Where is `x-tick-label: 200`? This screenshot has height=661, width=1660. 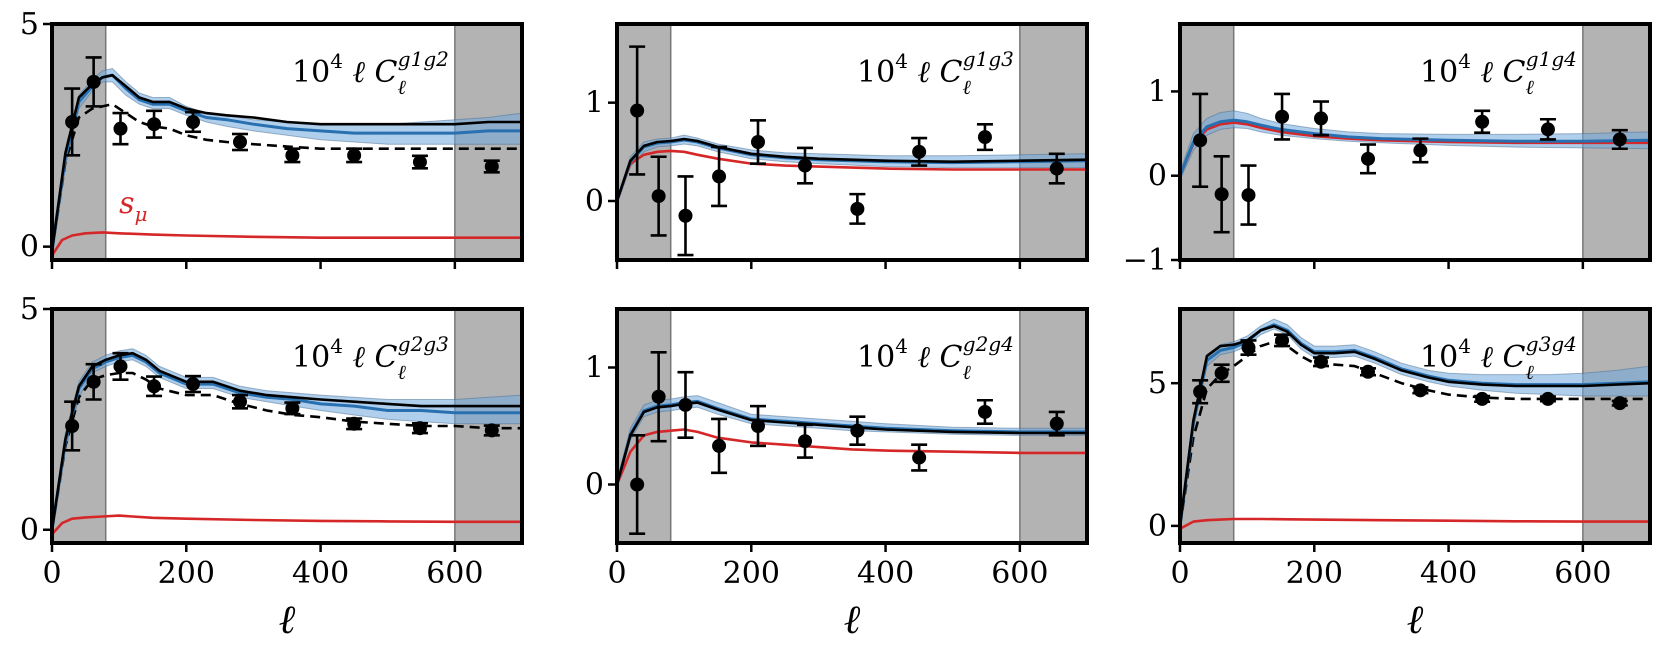 x-tick-label: 200 is located at coordinates (1314, 573).